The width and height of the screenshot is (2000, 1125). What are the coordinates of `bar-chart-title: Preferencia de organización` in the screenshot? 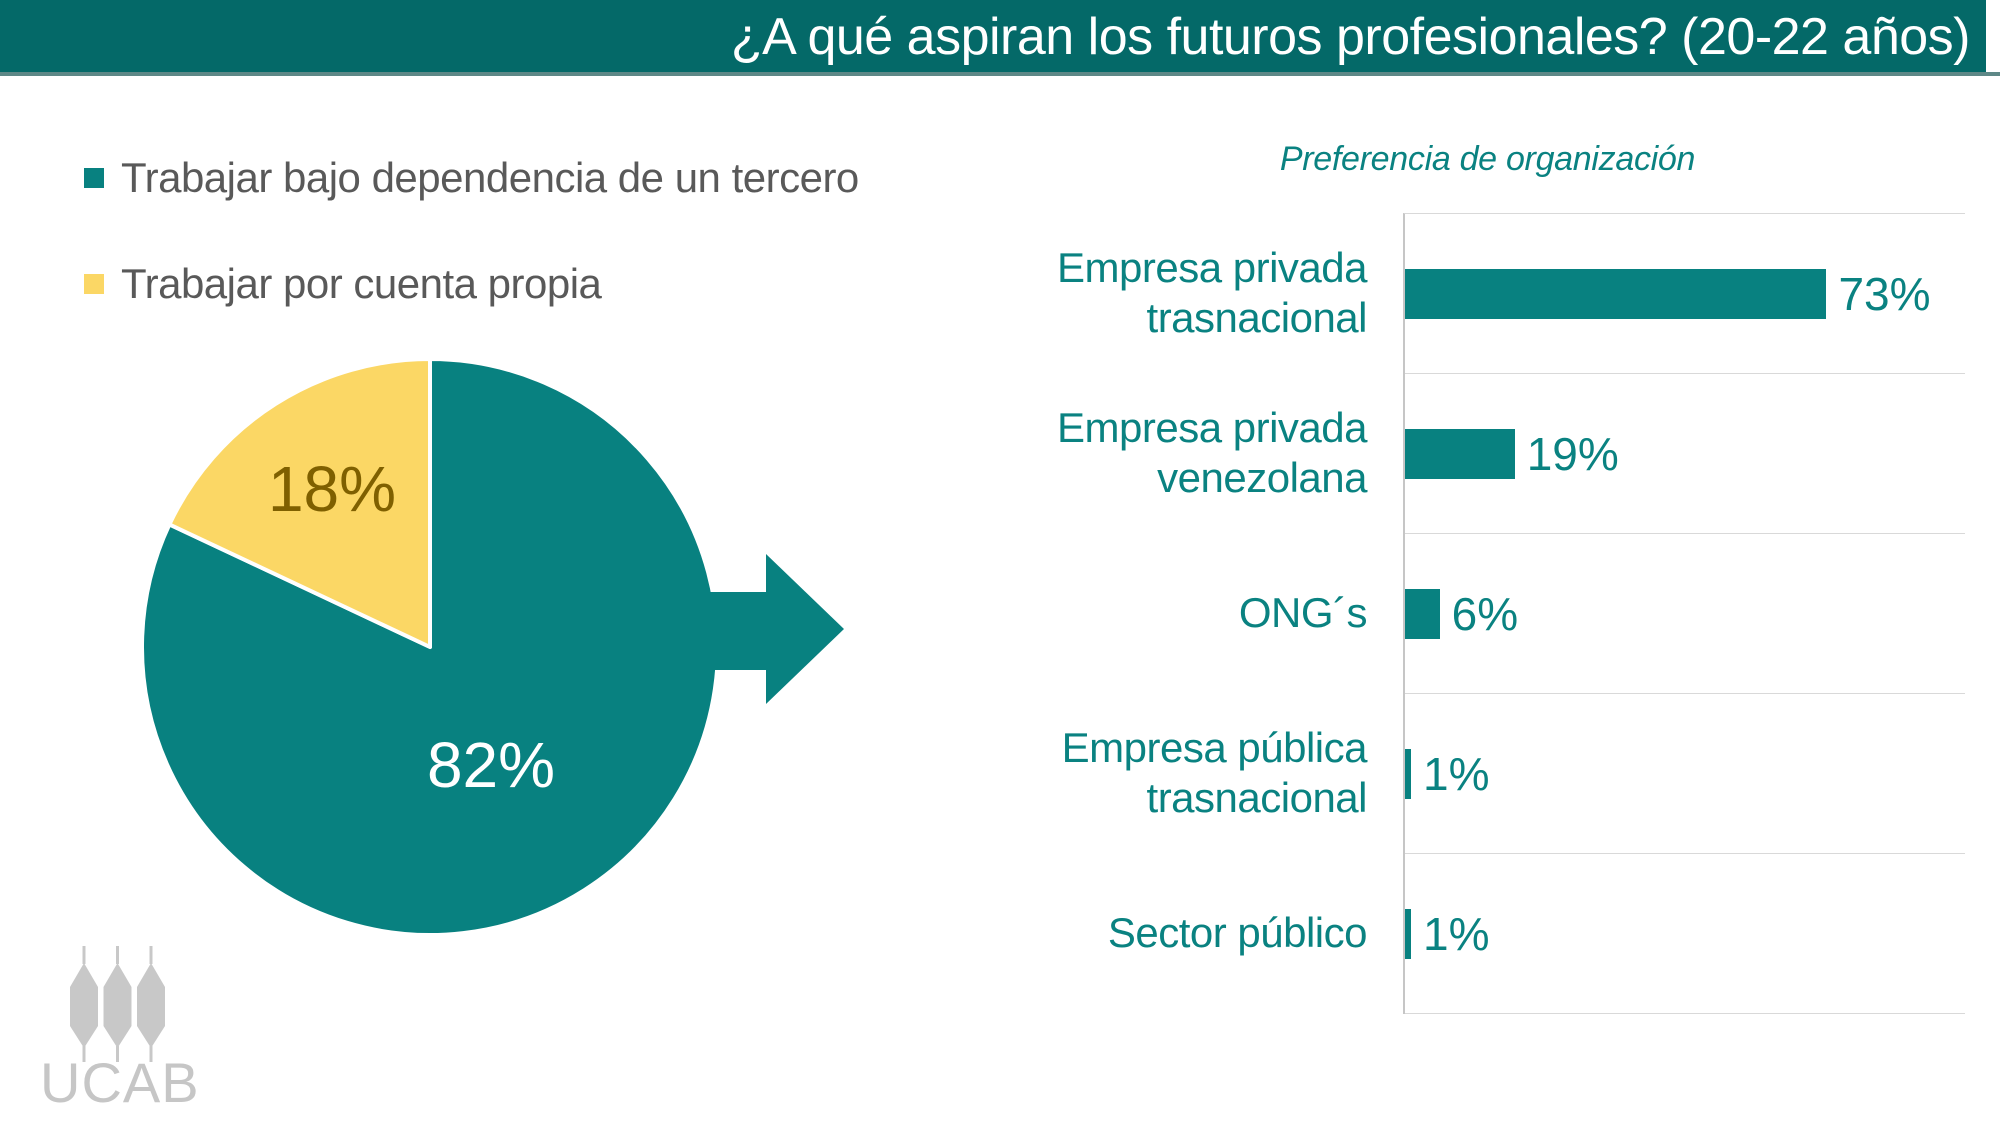 It's located at (1487, 159).